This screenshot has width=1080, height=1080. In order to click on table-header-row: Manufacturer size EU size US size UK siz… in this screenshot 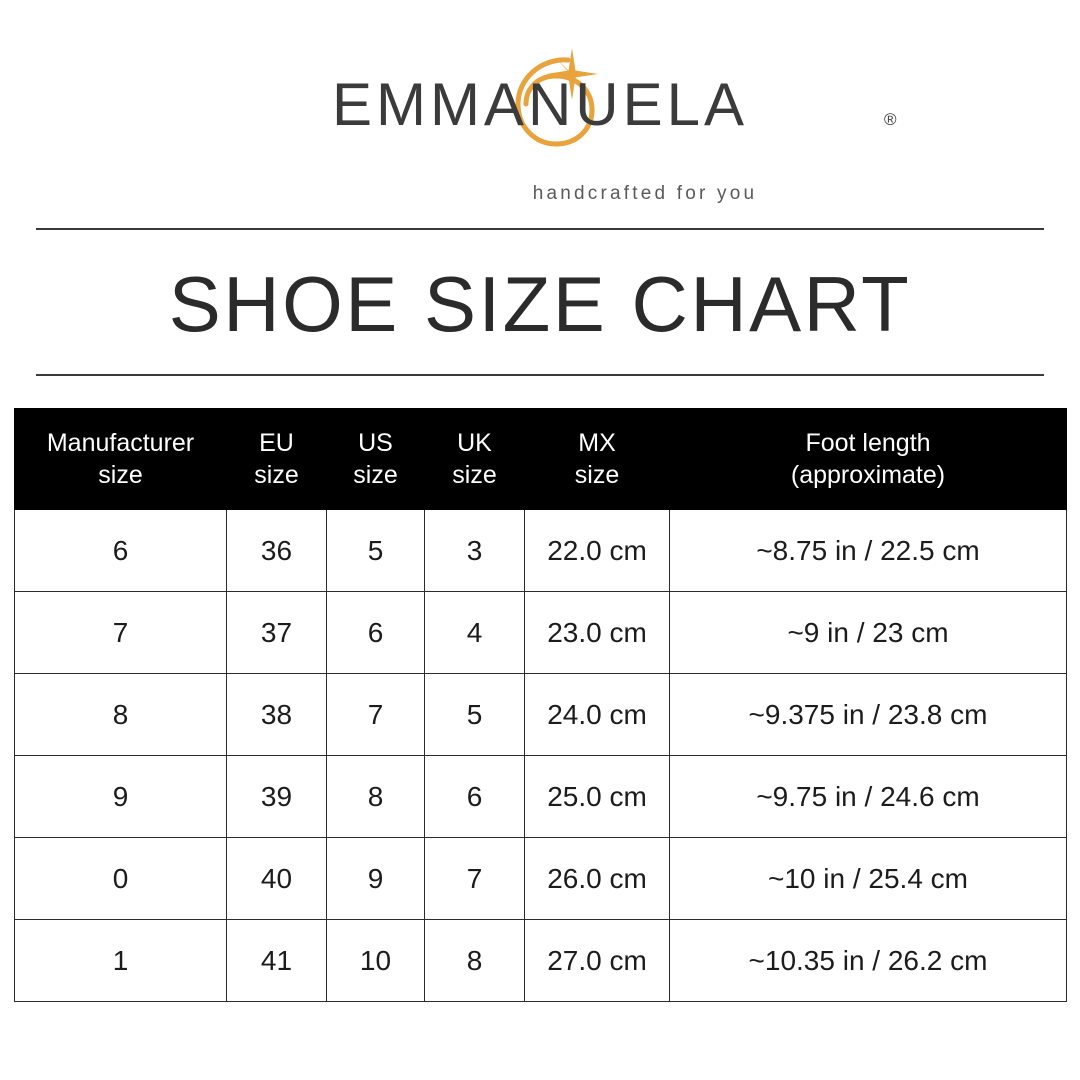, I will do `click(540, 459)`.